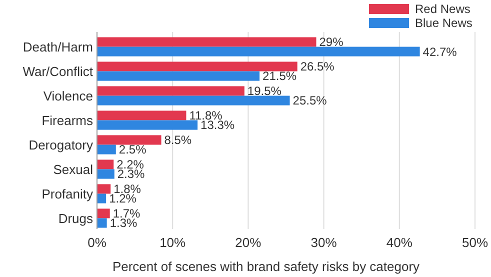 The width and height of the screenshot is (491, 277). I want to click on x-tick-label: 30%, so click(324, 242).